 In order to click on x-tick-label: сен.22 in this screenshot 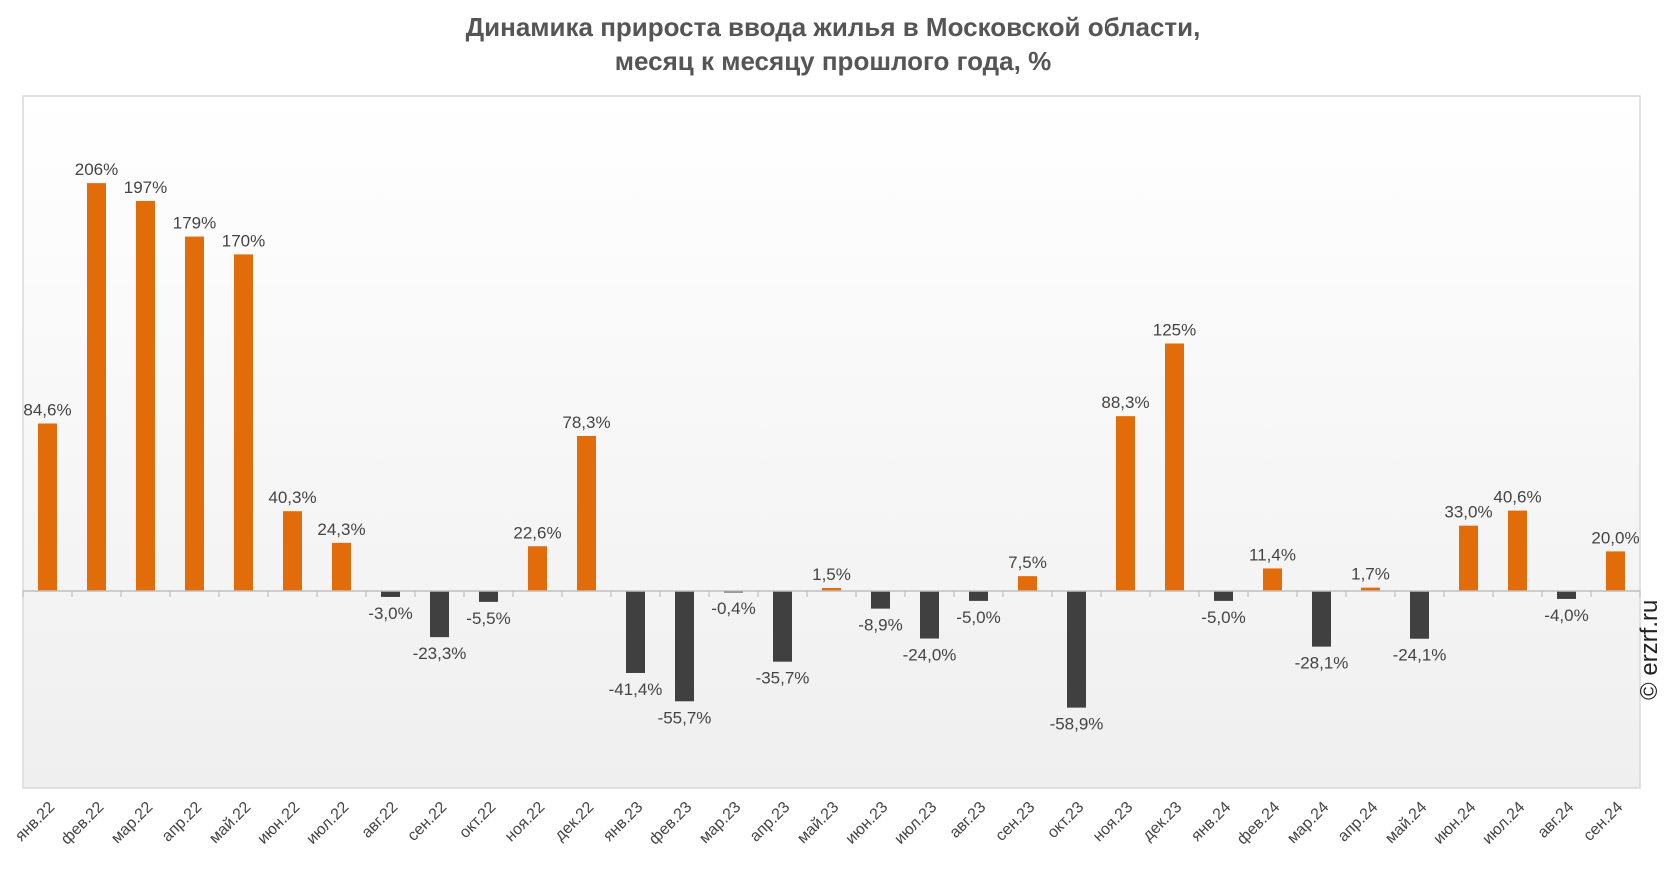, I will do `click(427, 822)`.